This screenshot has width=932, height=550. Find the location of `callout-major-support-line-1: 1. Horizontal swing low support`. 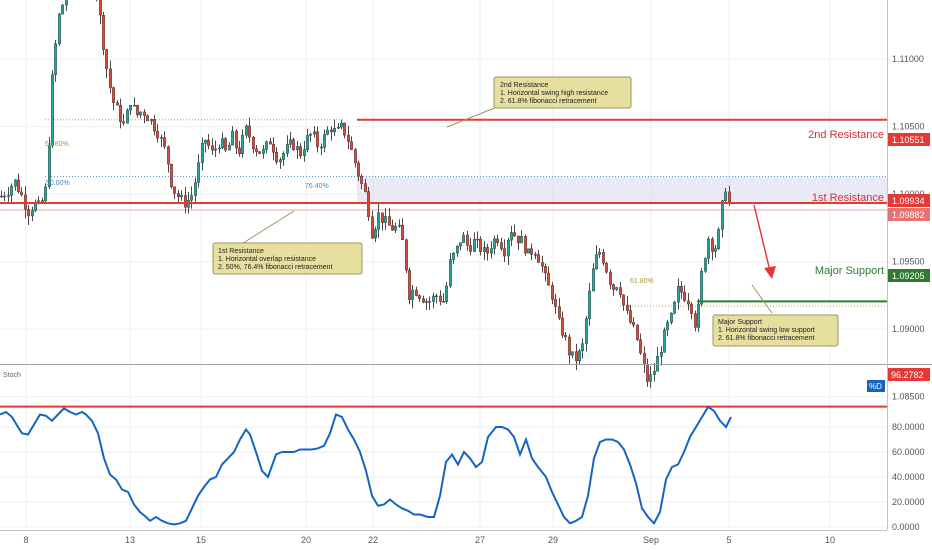

callout-major-support-line-1: 1. Horizontal swing low support is located at coordinates (766, 330).